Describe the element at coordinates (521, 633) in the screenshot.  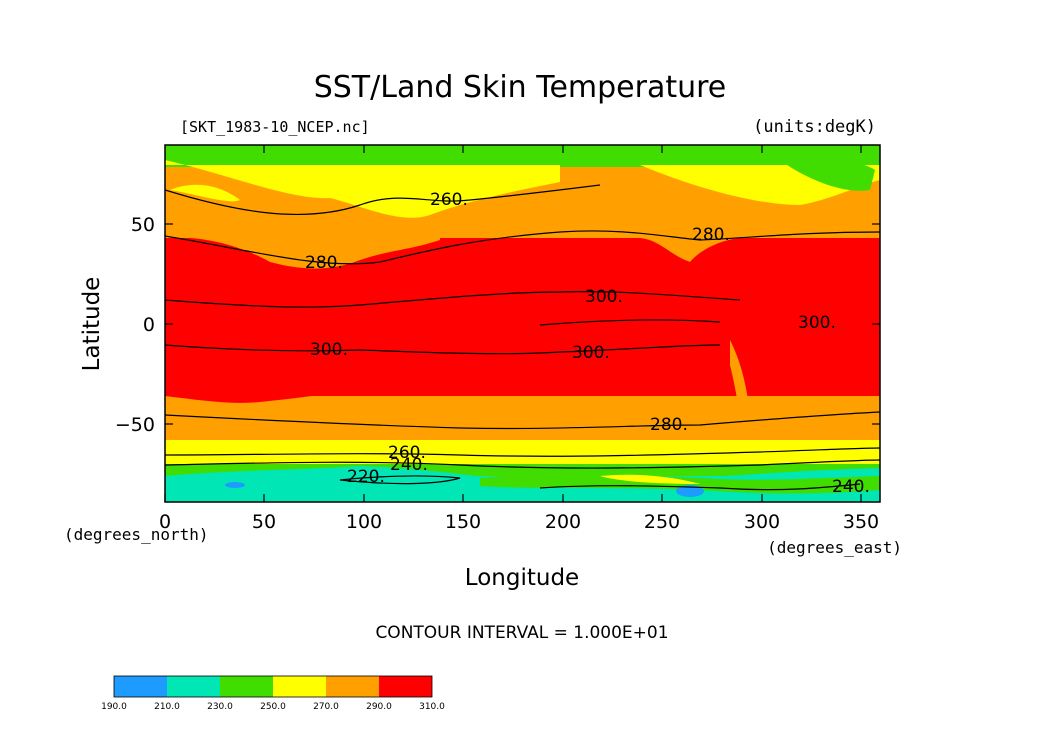
I see `contour-interval-text: CONTOUR INTERVAL = 1.000E+01` at that location.